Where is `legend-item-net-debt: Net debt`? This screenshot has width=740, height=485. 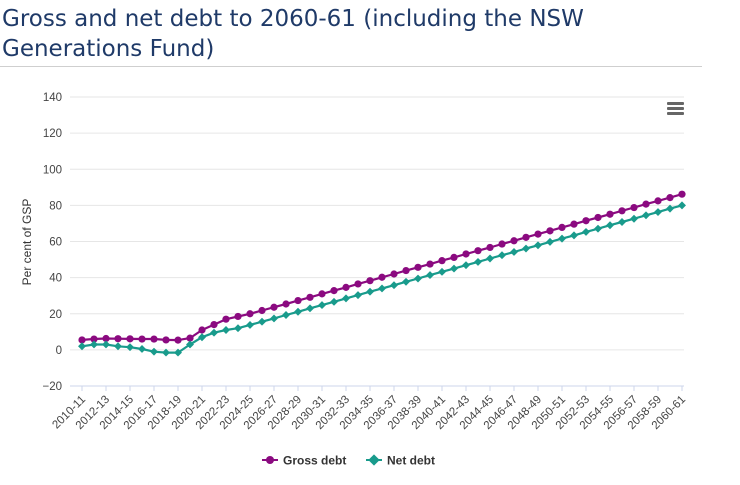
legend-item-net-debt: Net debt is located at coordinates (400, 461).